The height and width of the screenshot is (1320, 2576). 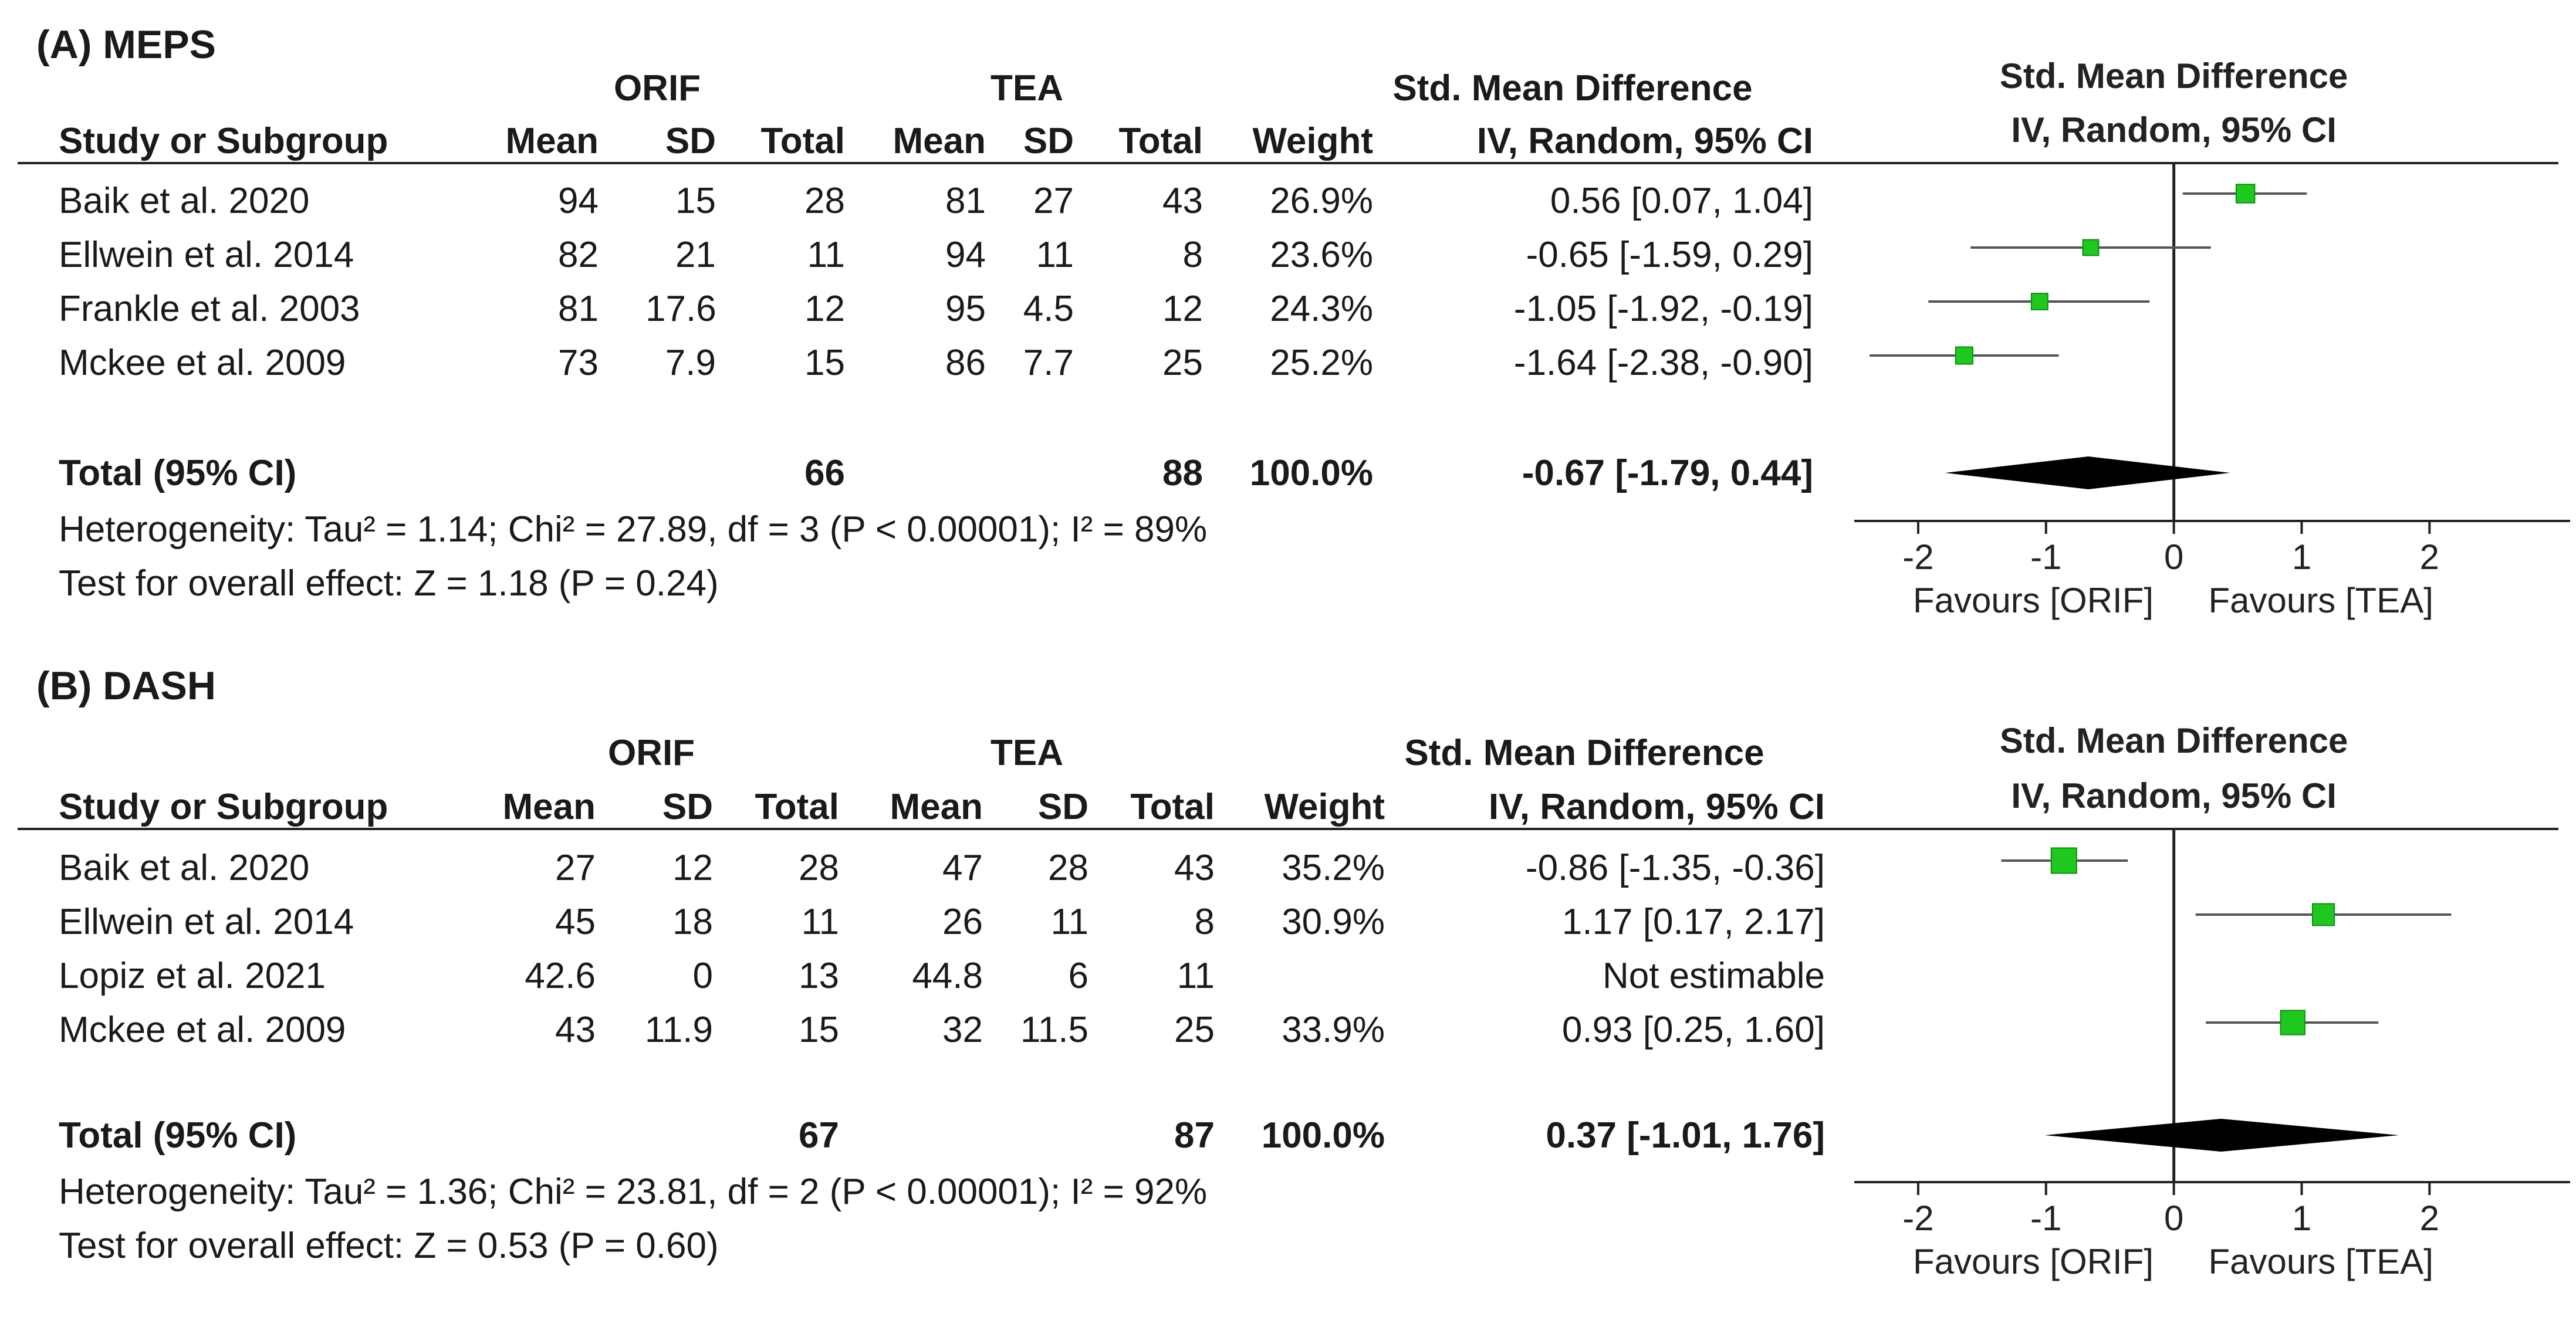 I want to click on weight: 33.9%, so click(x=1333, y=1030).